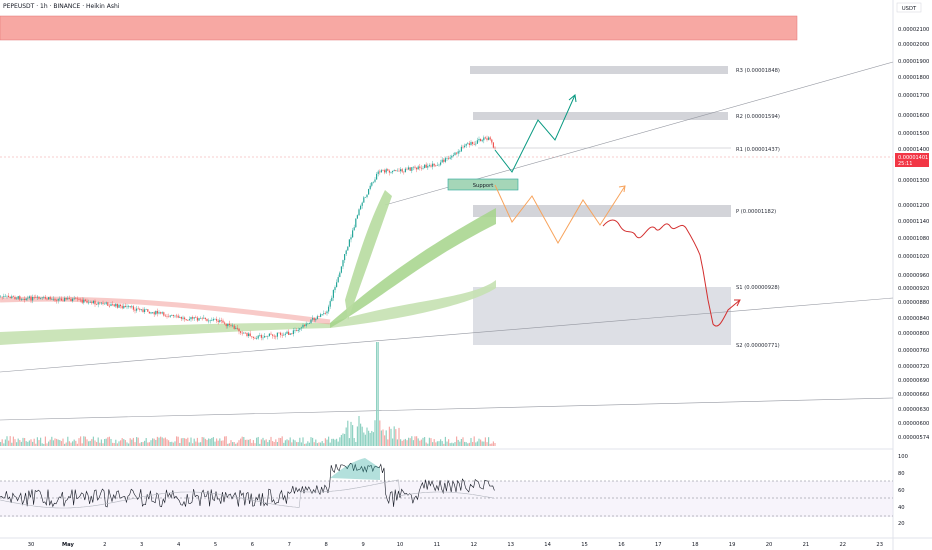 This screenshot has width=932, height=550. I want to click on time-tick: 15, so click(584, 545).